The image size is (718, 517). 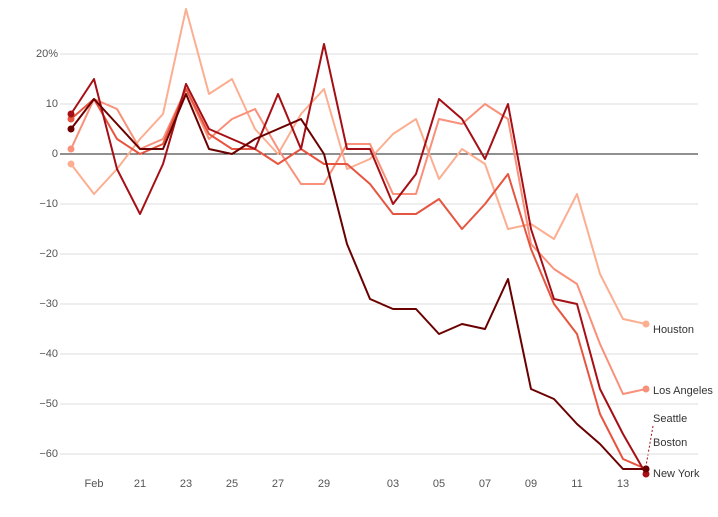 I want to click on y-tick-label: −30, so click(x=48, y=304).